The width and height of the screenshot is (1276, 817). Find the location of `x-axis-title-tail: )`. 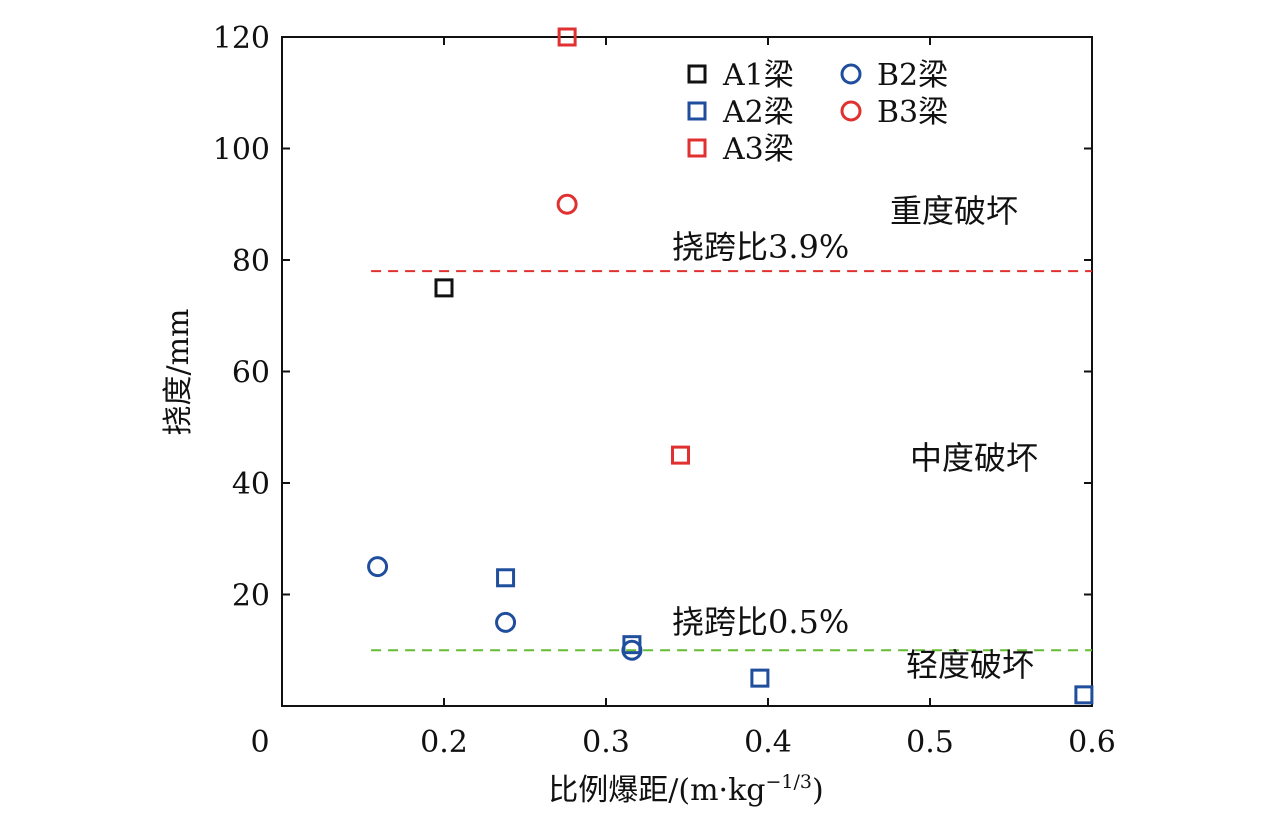

x-axis-title-tail: ) is located at coordinates (818, 790).